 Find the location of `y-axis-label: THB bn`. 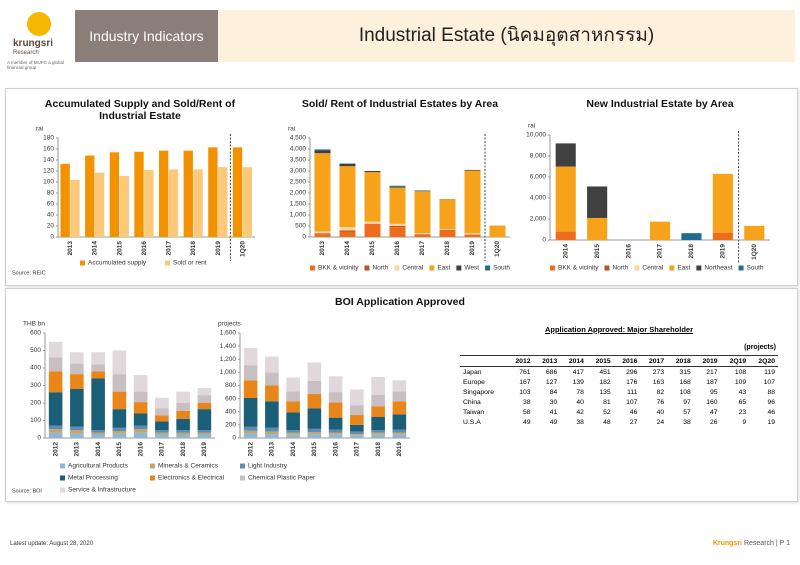

y-axis-label: THB bn is located at coordinates (34, 324).